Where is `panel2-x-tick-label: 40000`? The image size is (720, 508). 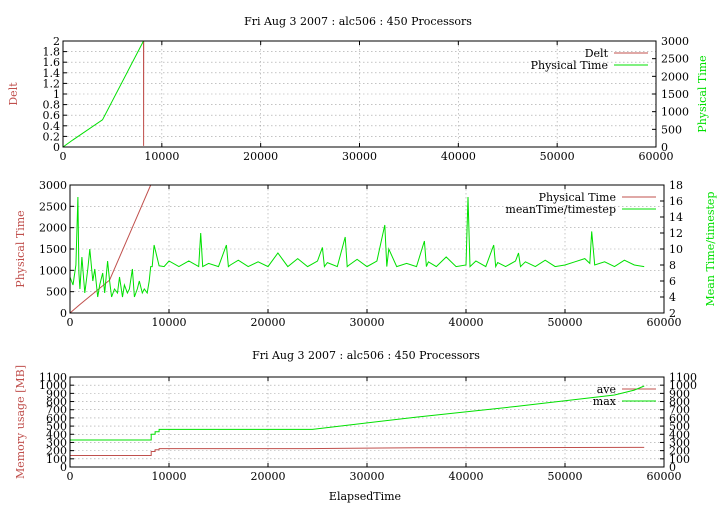
panel2-x-tick-label: 40000 is located at coordinates (466, 322).